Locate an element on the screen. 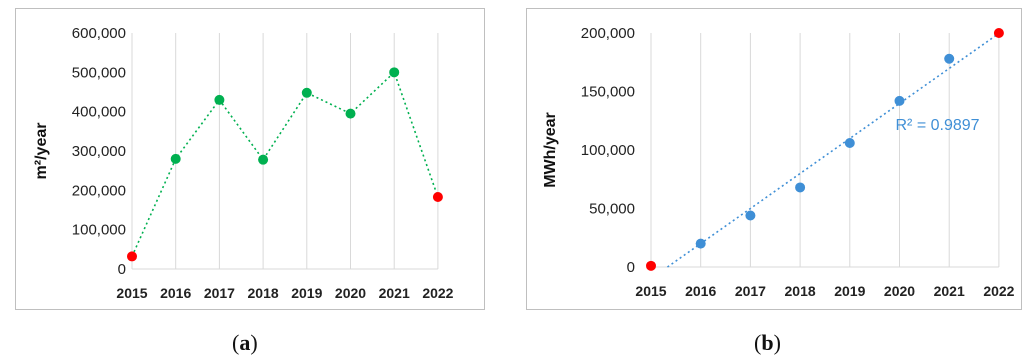 This screenshot has width=1033, height=360. r-squared-label: R² = 0.9897 is located at coordinates (938, 125).